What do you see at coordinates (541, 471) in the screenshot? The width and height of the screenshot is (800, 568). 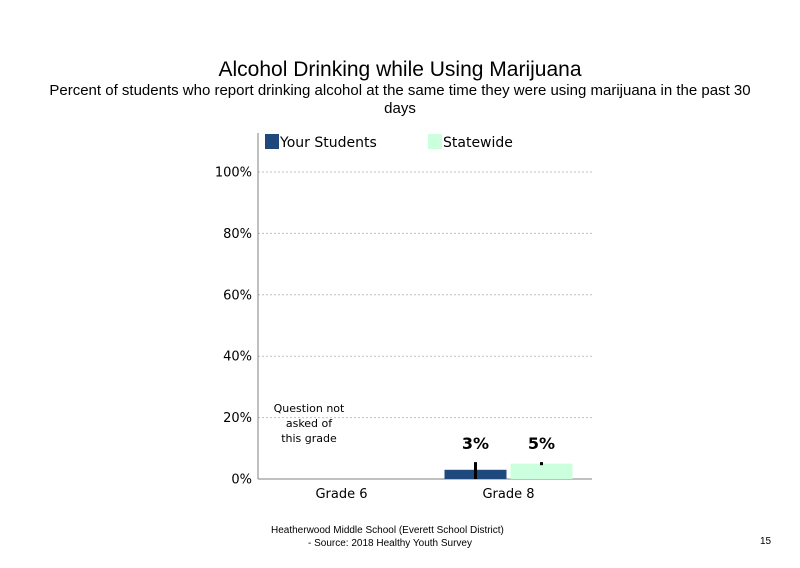 I see `bar-statewide` at bounding box center [541, 471].